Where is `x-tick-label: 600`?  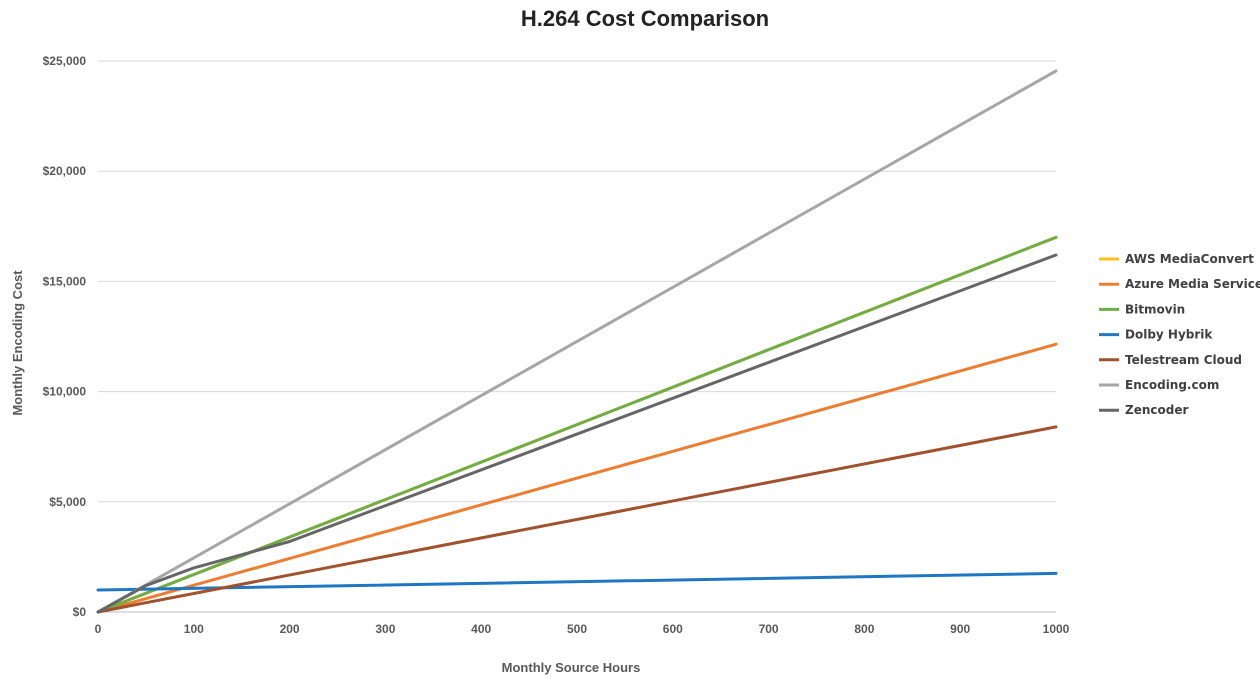 x-tick-label: 600 is located at coordinates (673, 629).